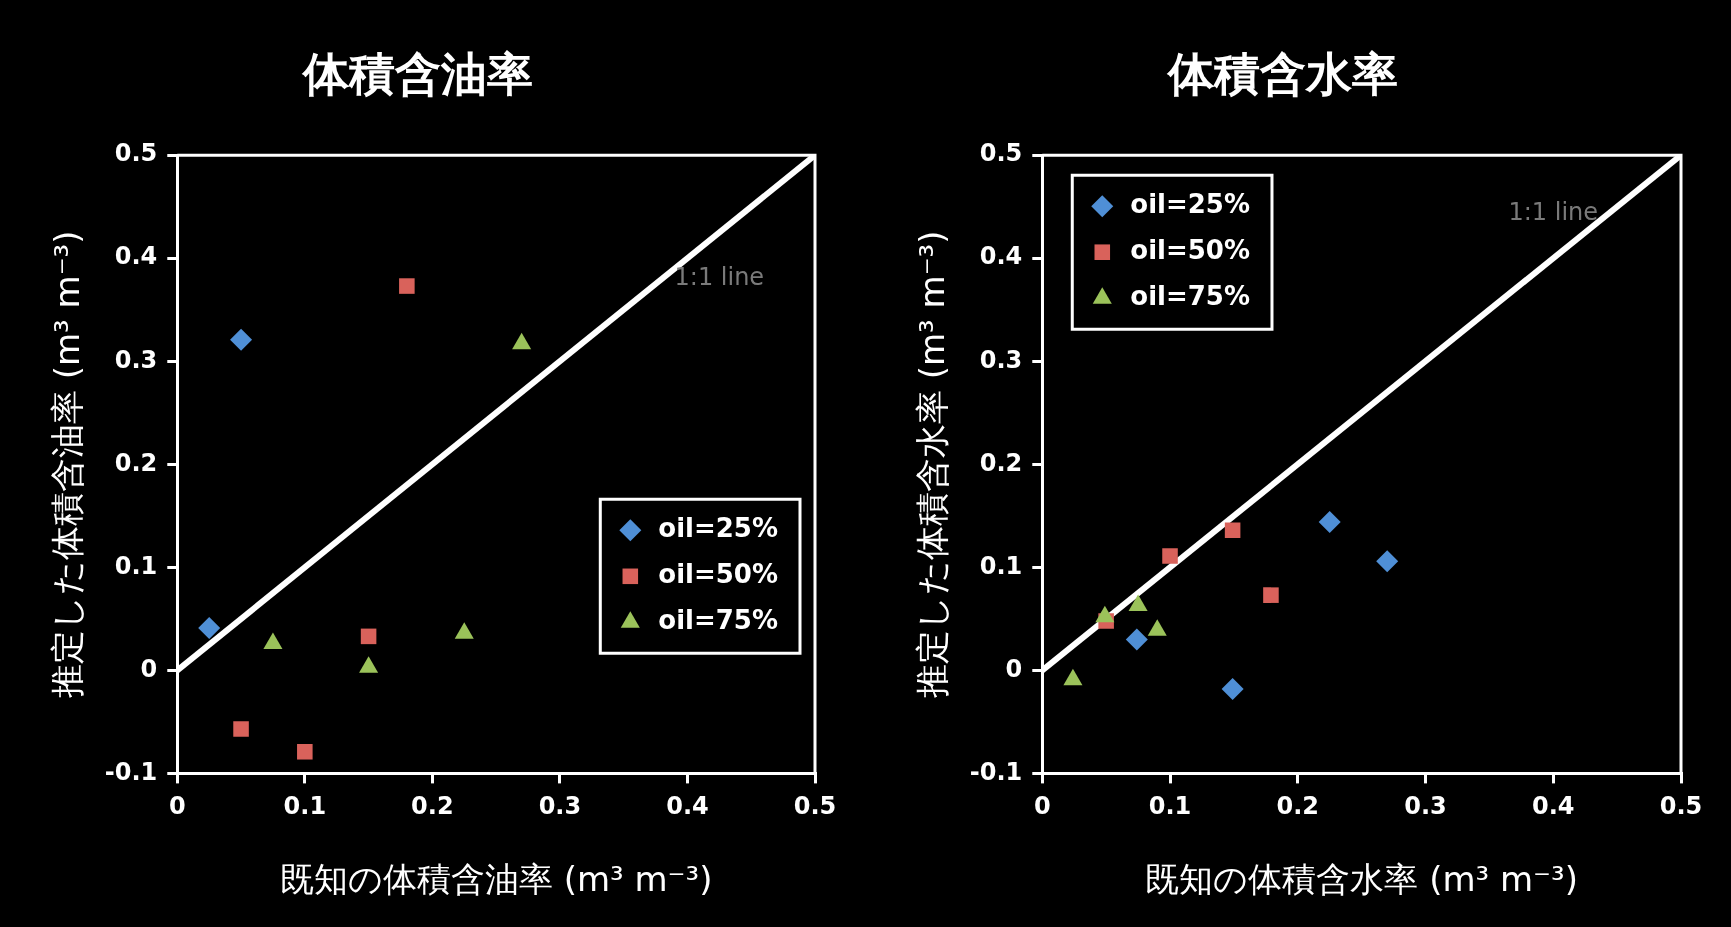 The image size is (1731, 927). What do you see at coordinates (496, 879) in the screenshot?
I see `x-axis-title: 既知の体積含油率 (m³ m⁻³)` at bounding box center [496, 879].